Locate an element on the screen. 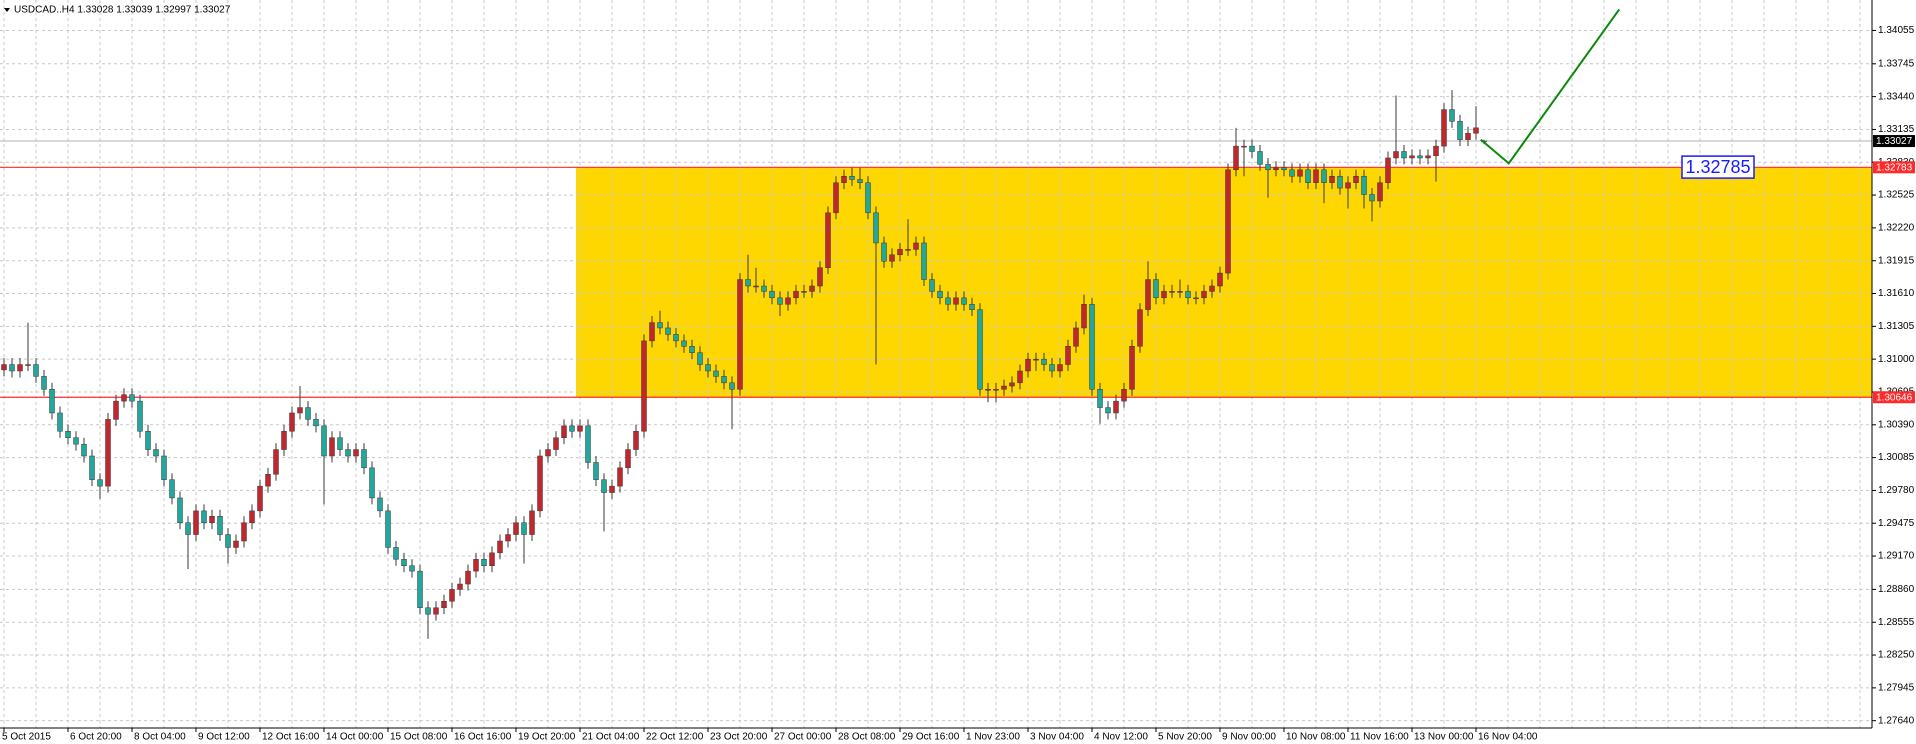  x-tick-label: 13 Nov 00:00 is located at coordinates (1444, 737).